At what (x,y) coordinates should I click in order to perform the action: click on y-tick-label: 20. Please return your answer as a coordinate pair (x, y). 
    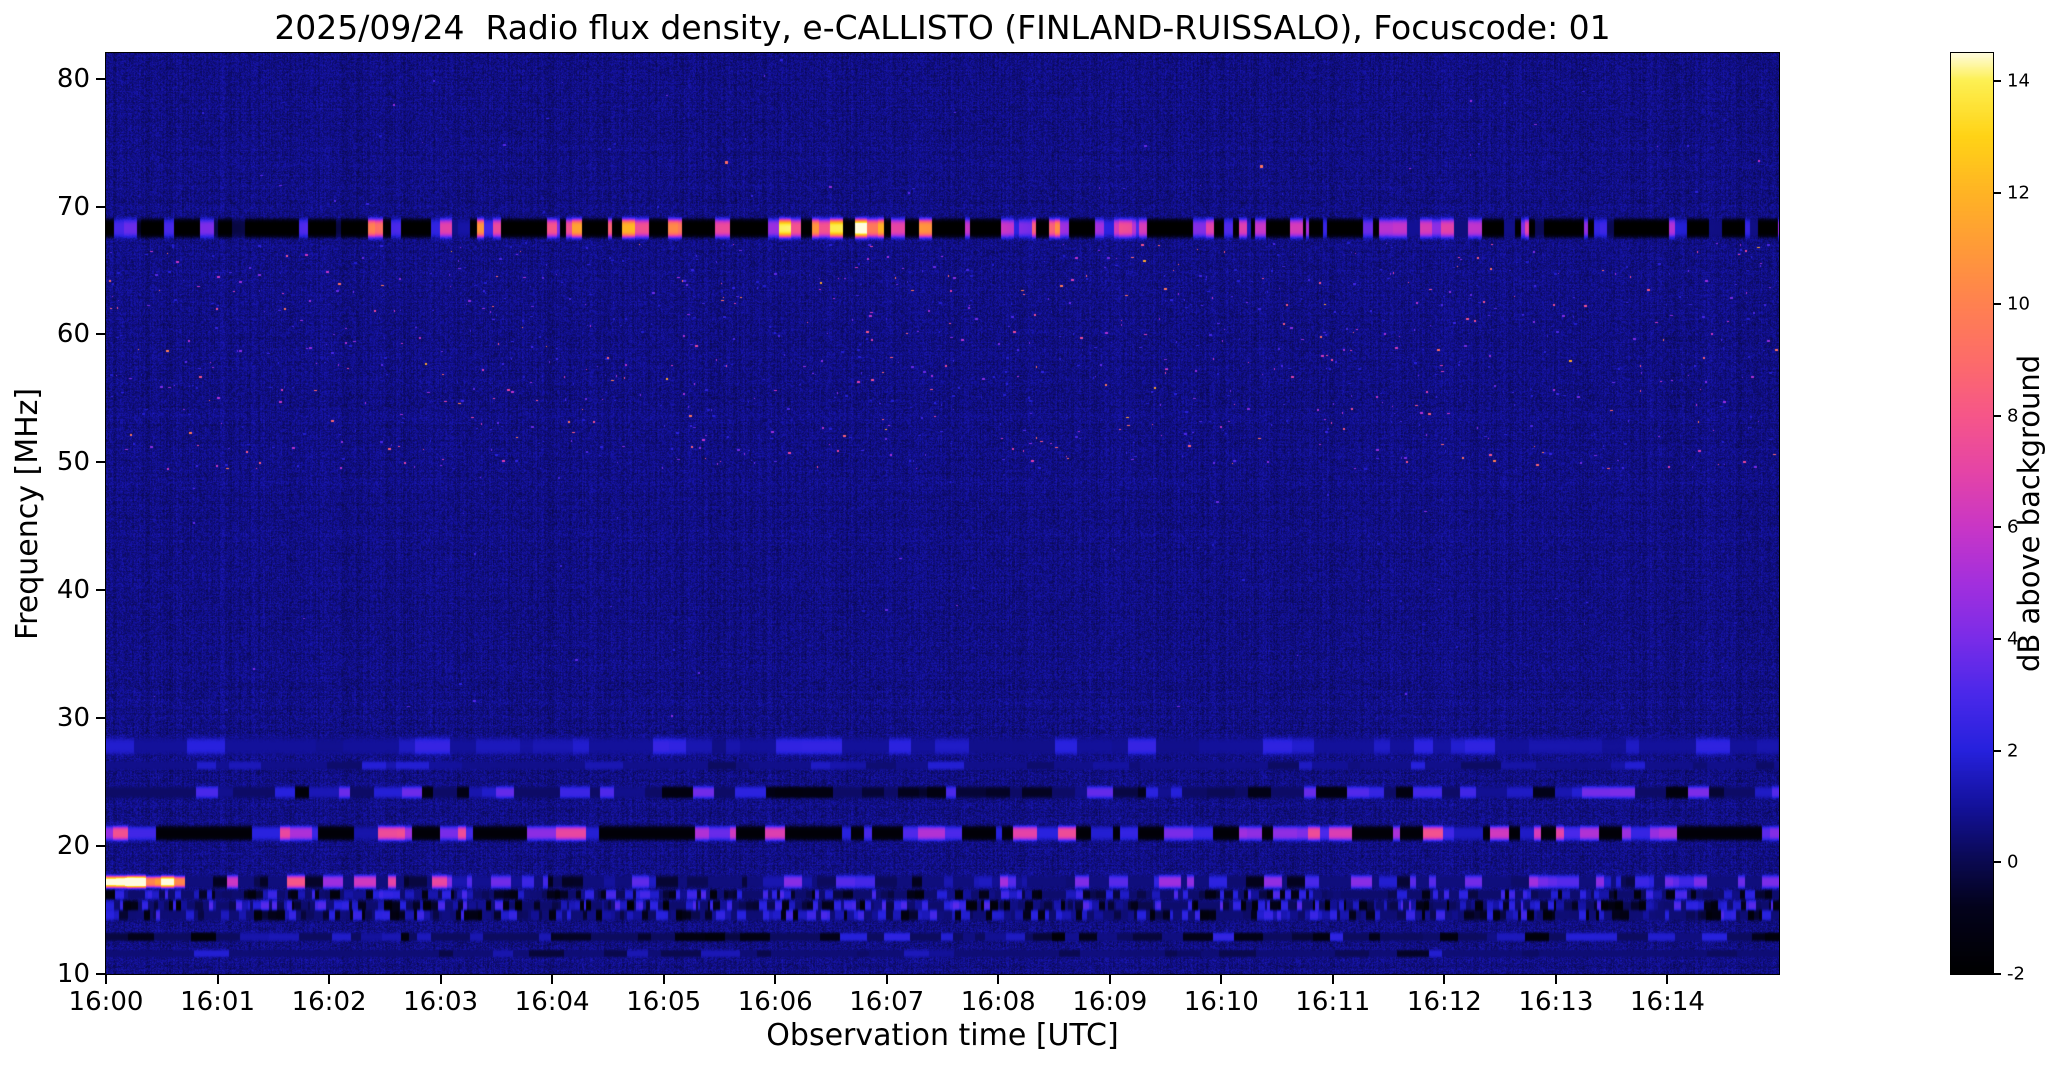
    Looking at the image, I should click on (73, 846).